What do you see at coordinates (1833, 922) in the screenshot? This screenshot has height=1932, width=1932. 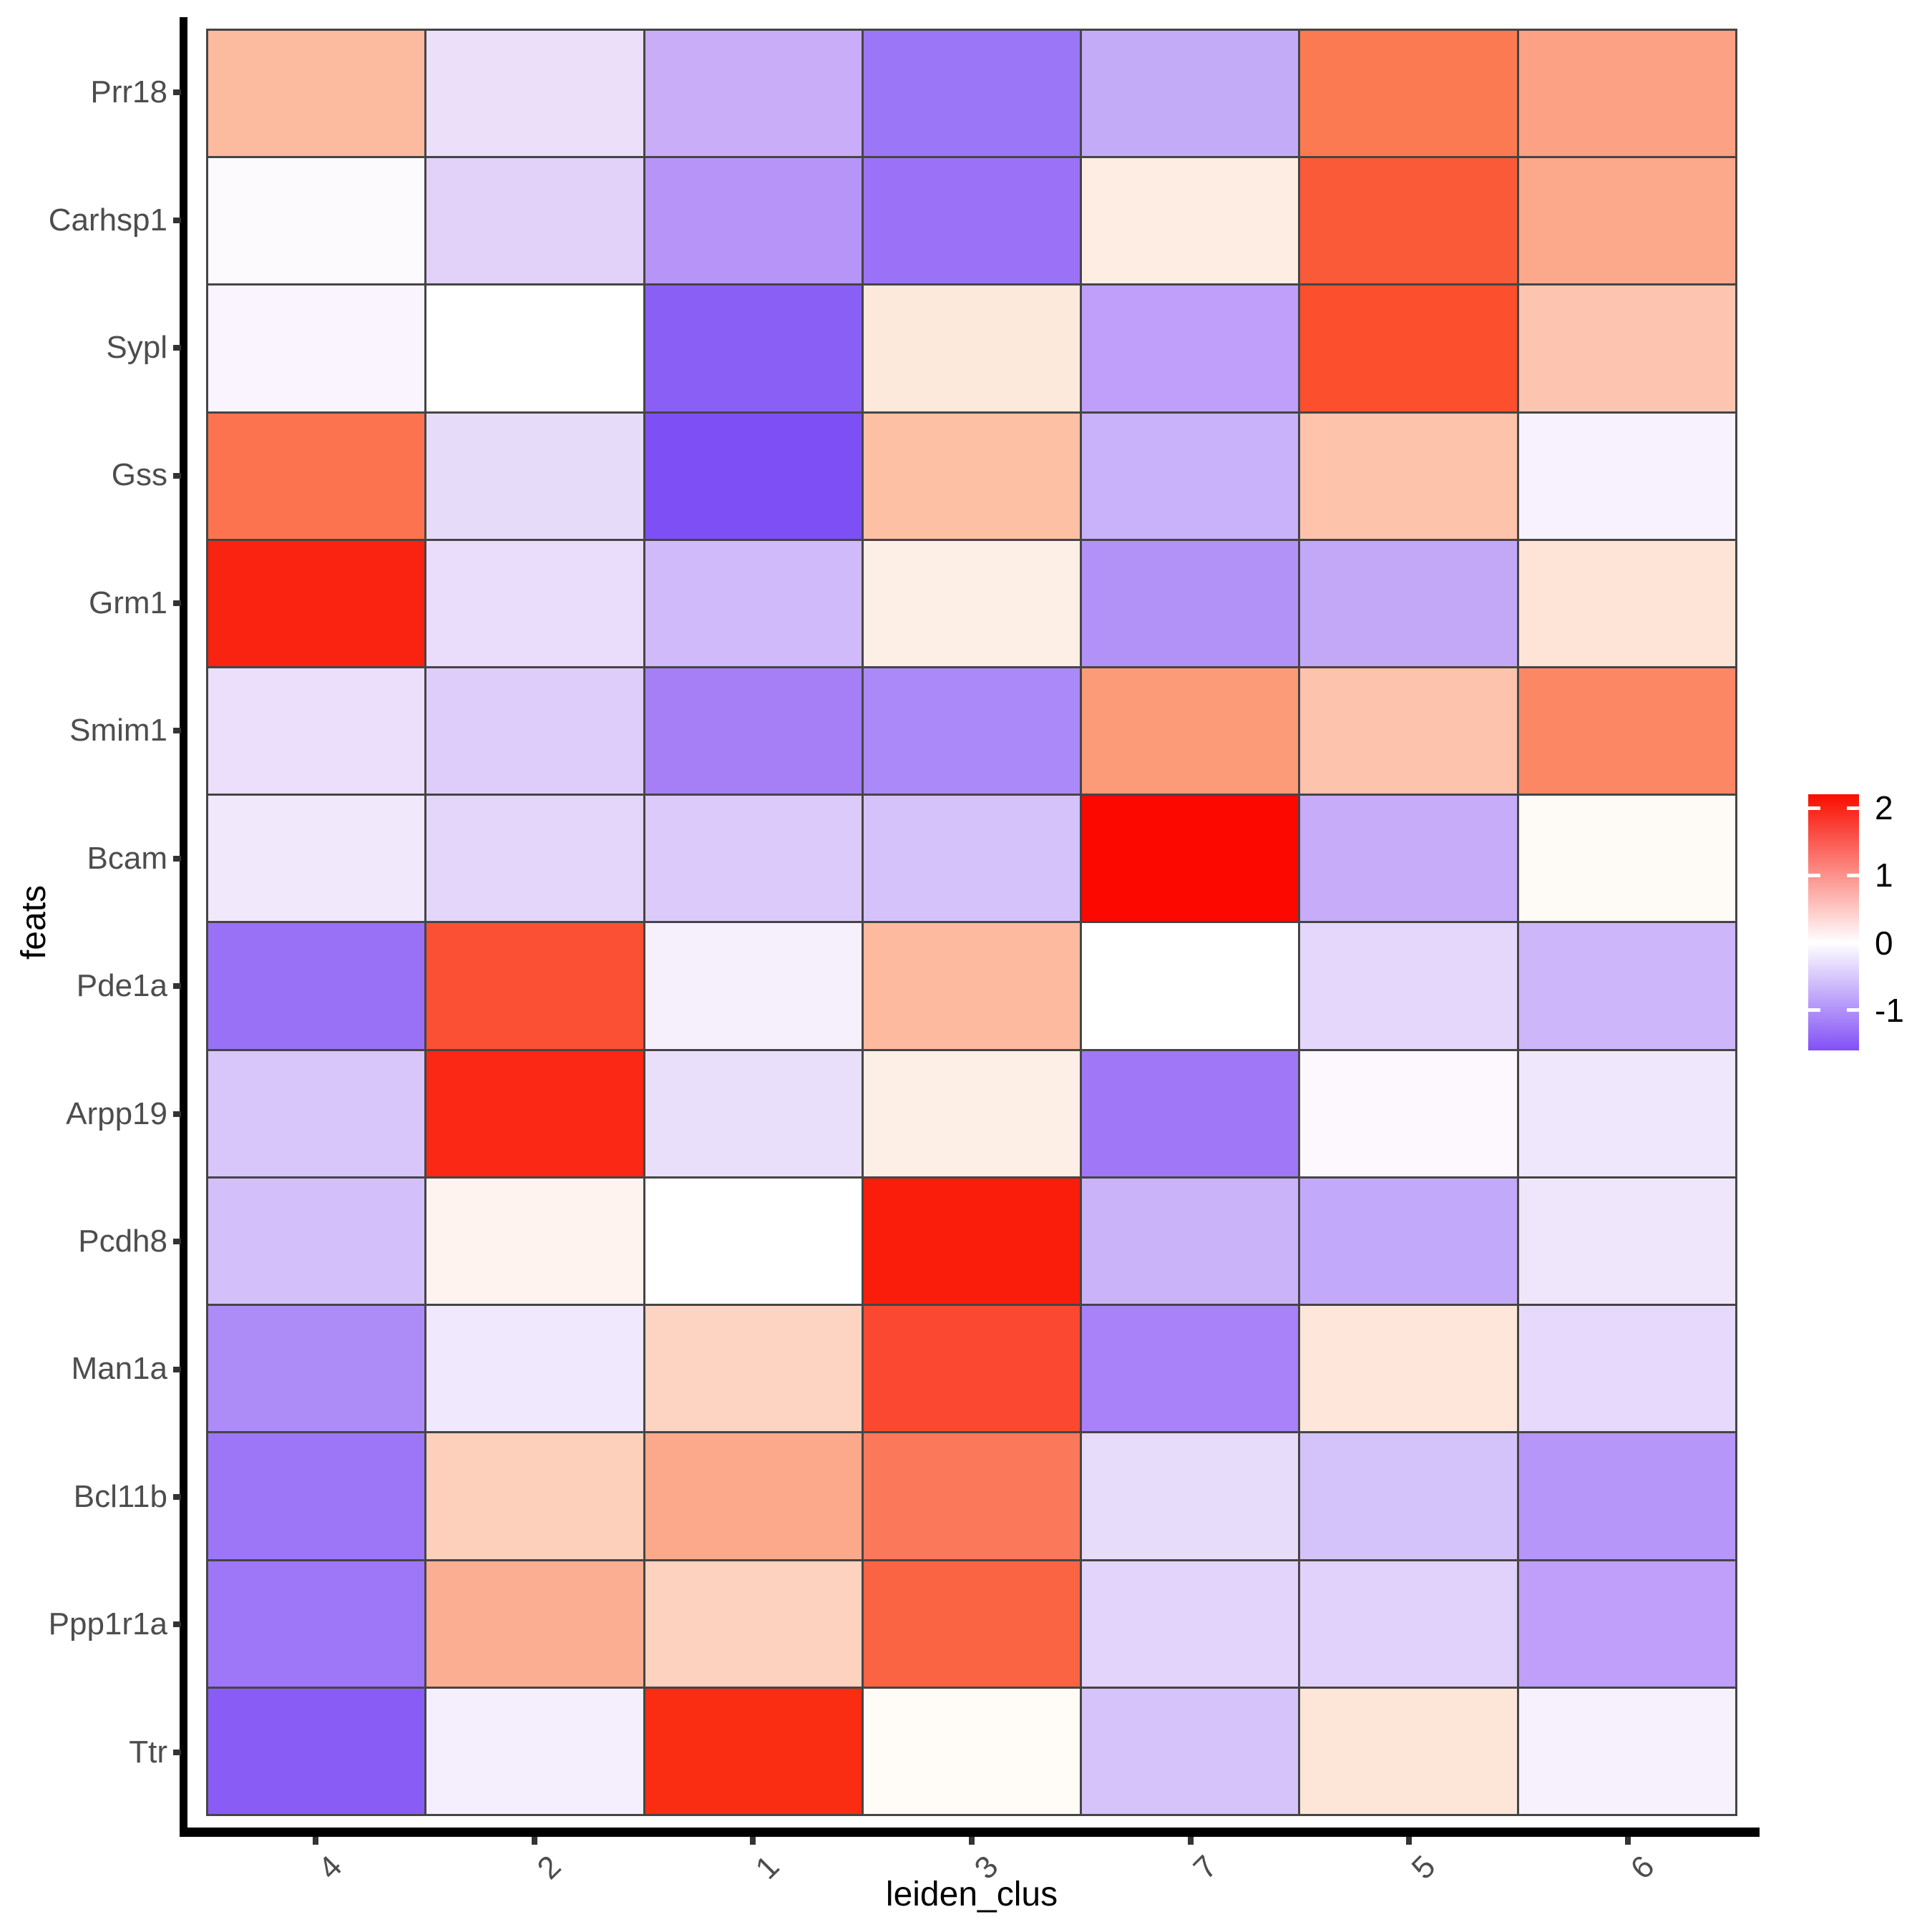 I see `colorbar-gradient` at bounding box center [1833, 922].